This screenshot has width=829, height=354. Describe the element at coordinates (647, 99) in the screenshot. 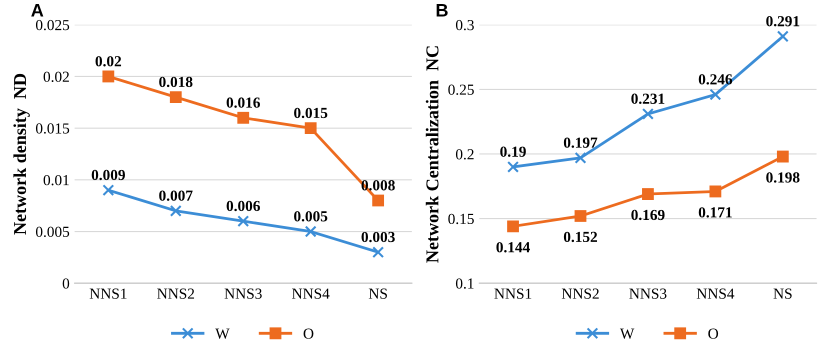

I see `data-label: 0.231` at that location.